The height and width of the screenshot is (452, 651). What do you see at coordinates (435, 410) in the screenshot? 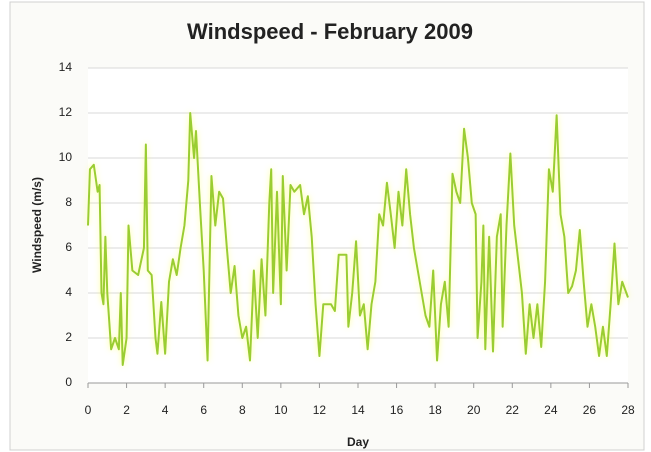
I see `x-tick-label: 18` at bounding box center [435, 410].